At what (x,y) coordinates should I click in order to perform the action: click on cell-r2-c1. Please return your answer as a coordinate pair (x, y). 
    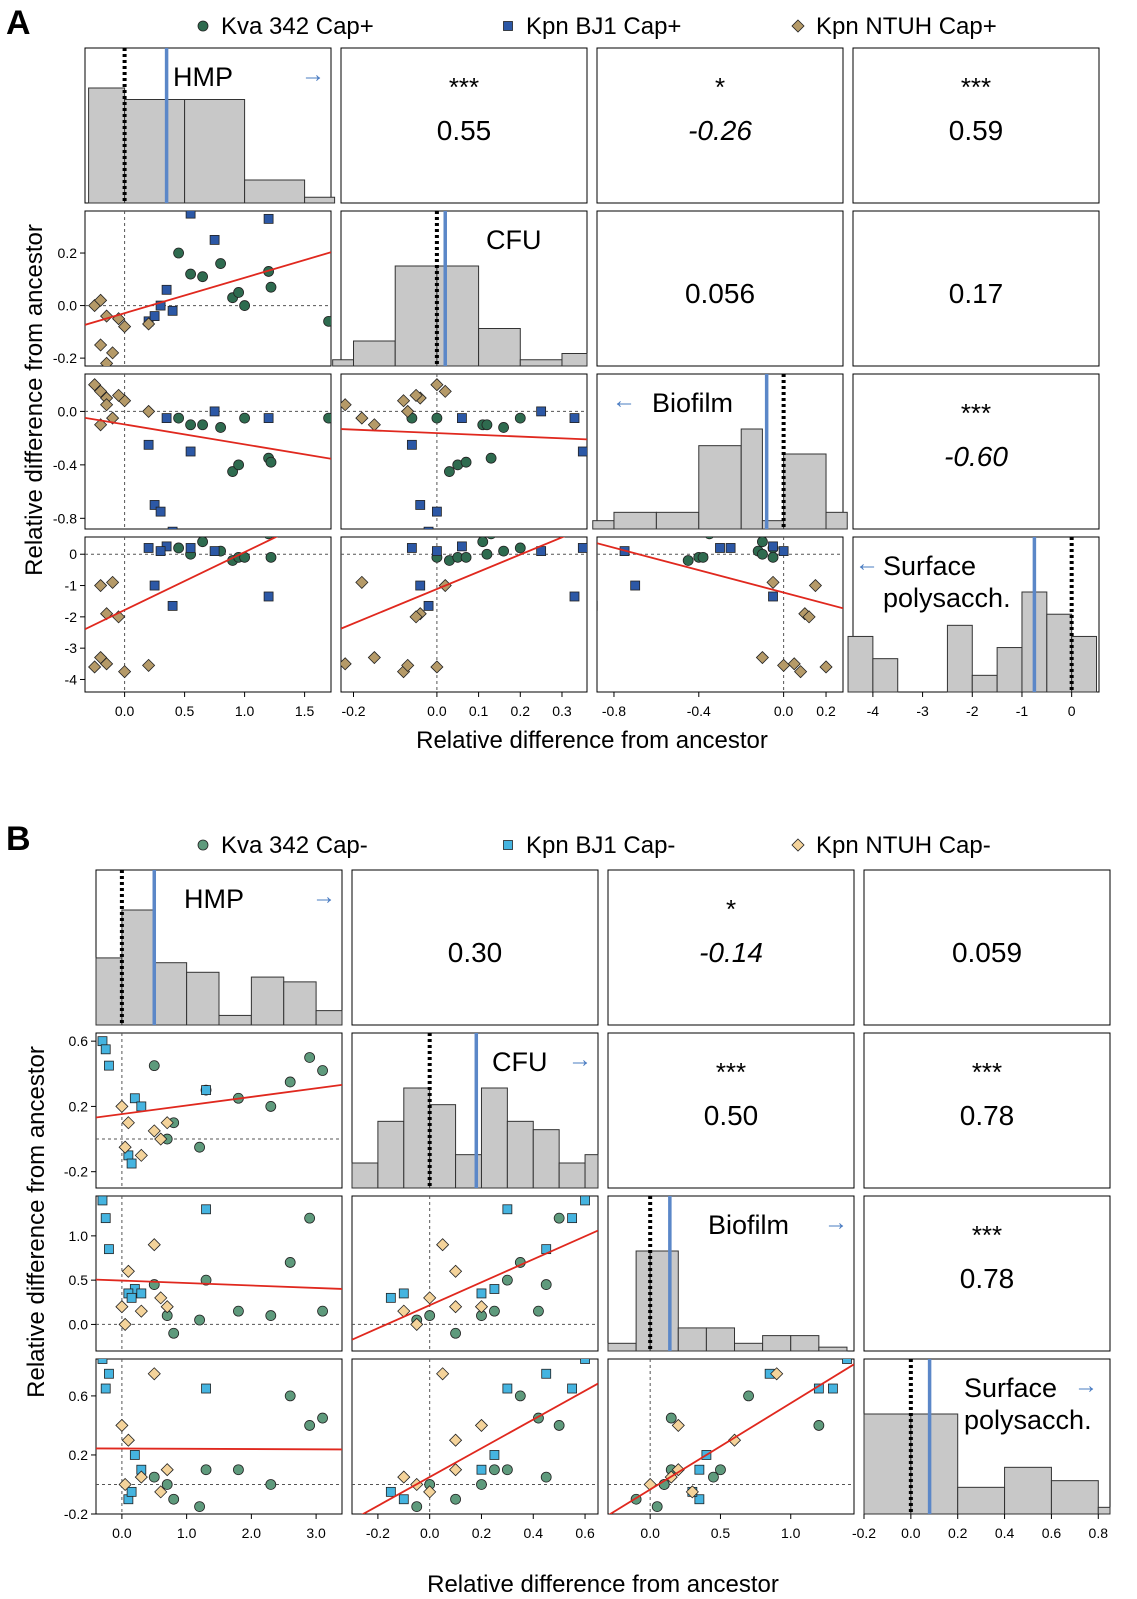
    Looking at the image, I should click on (464, 451).